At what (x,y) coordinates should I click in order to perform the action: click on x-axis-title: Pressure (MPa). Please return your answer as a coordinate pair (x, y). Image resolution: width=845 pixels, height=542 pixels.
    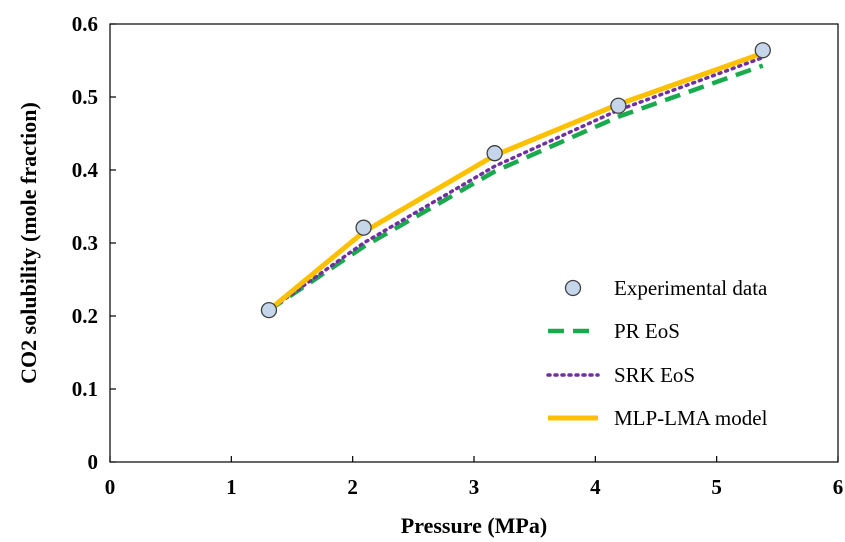
    Looking at the image, I should click on (474, 525).